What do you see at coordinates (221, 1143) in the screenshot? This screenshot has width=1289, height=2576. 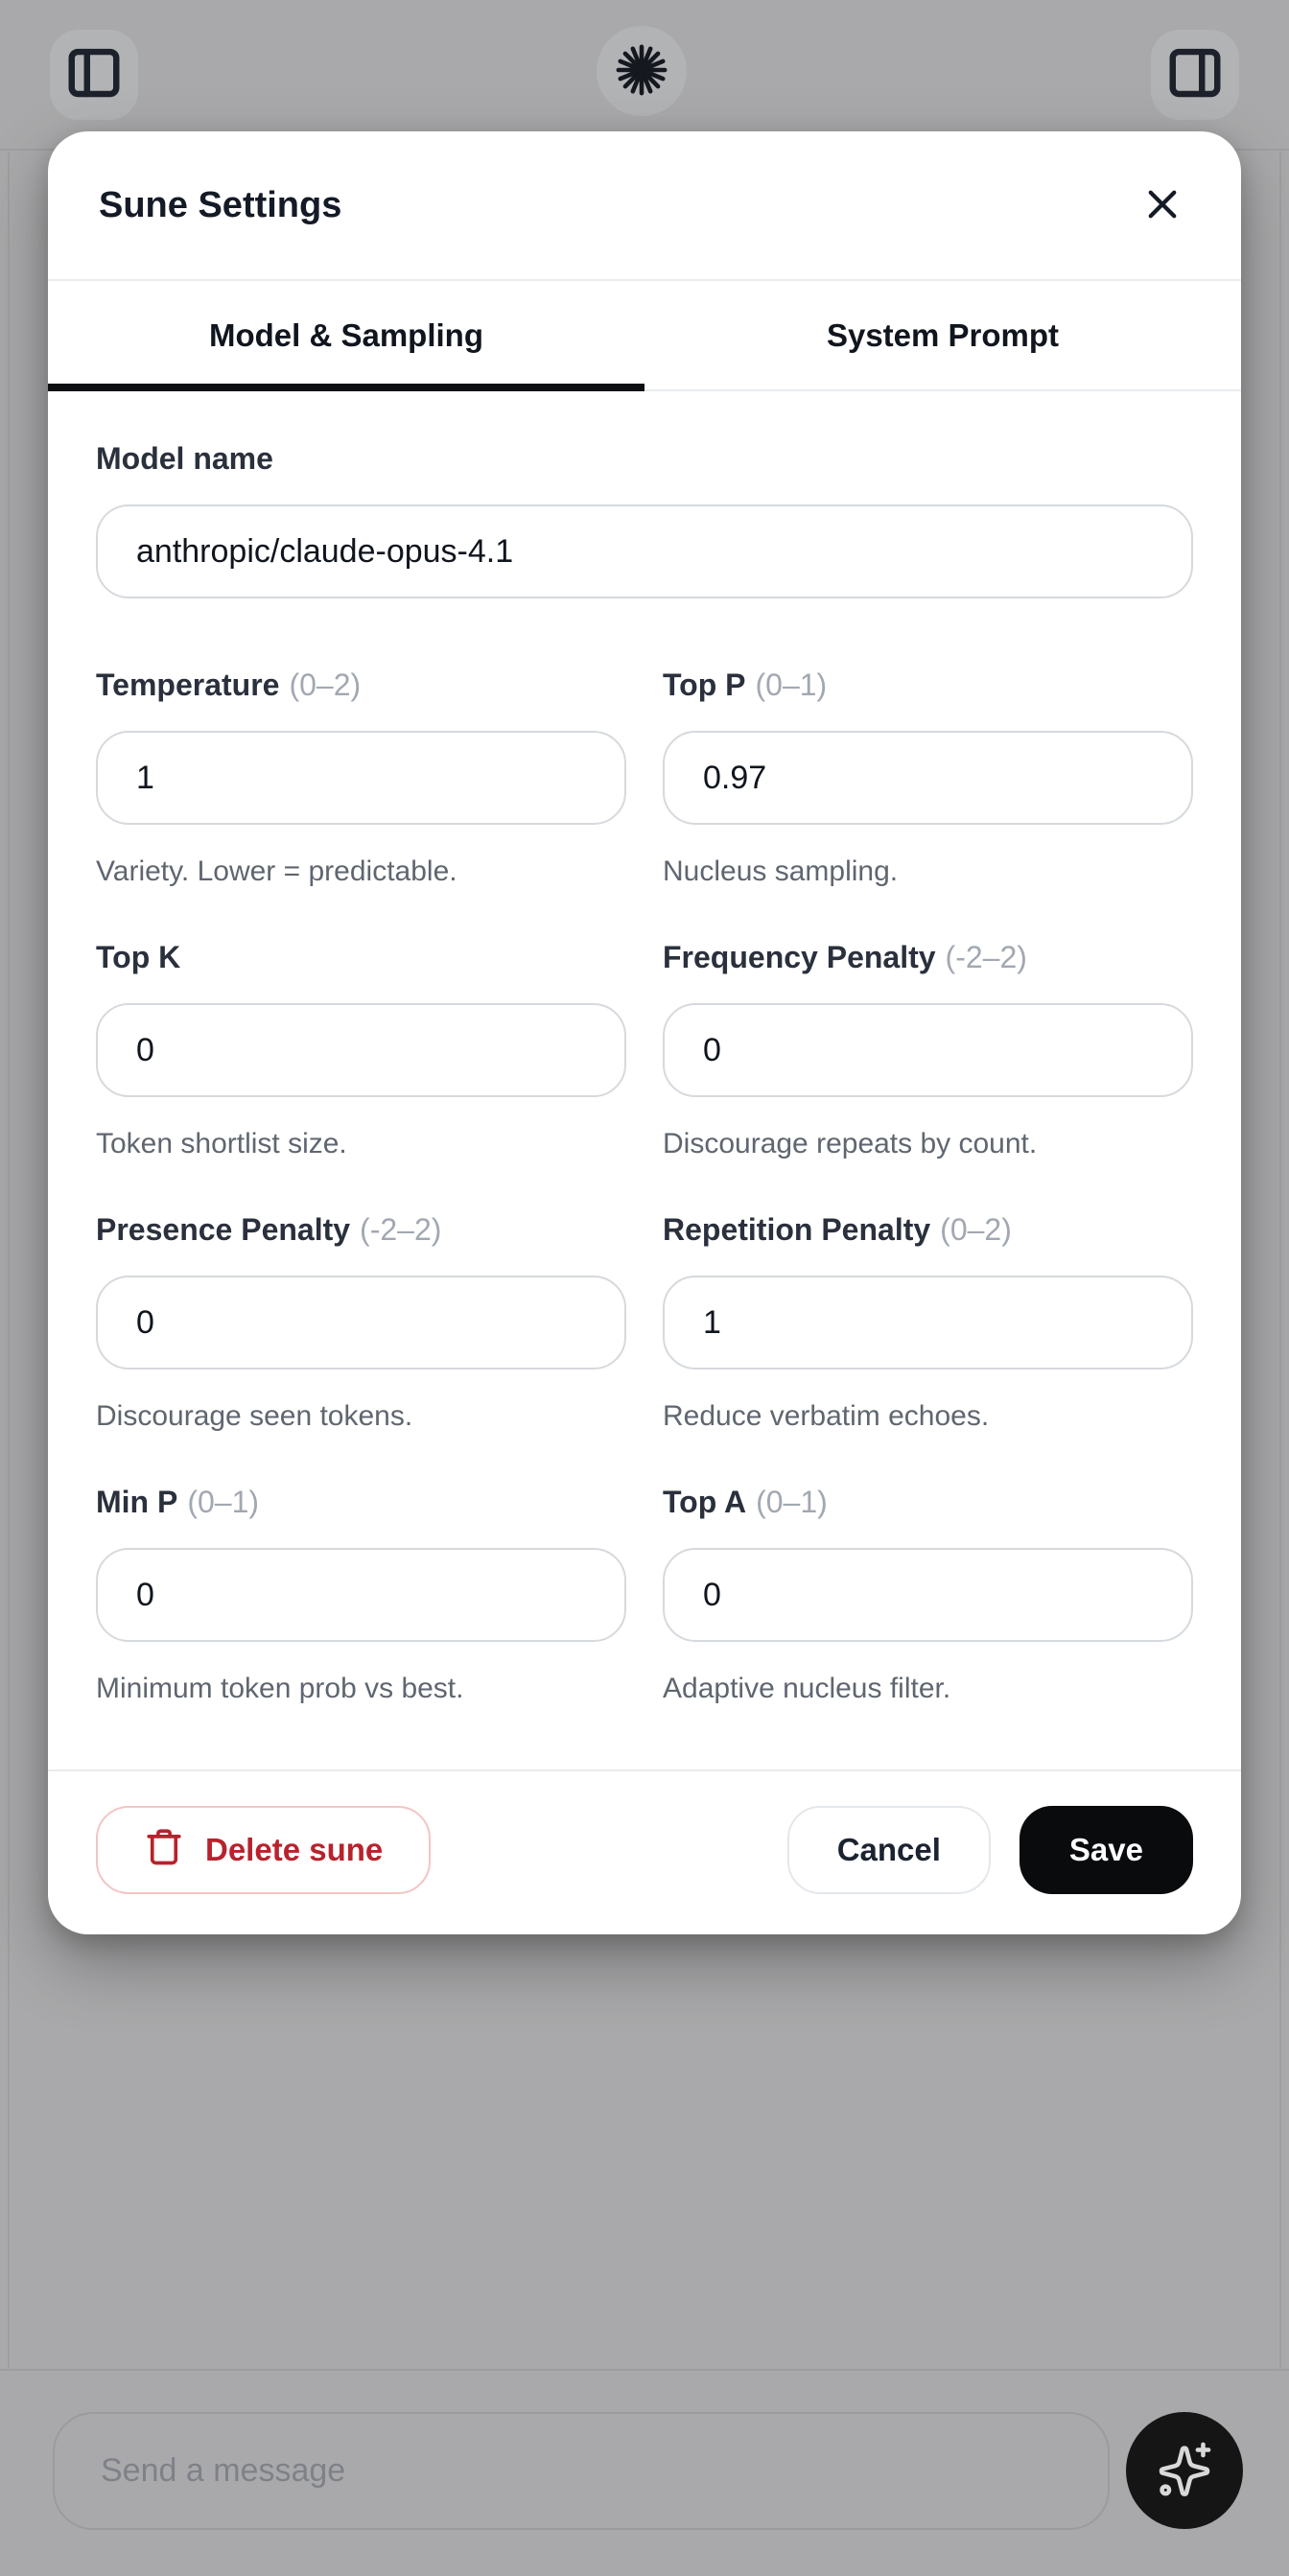 I see `top-k-hint: Token shortlist size.` at bounding box center [221, 1143].